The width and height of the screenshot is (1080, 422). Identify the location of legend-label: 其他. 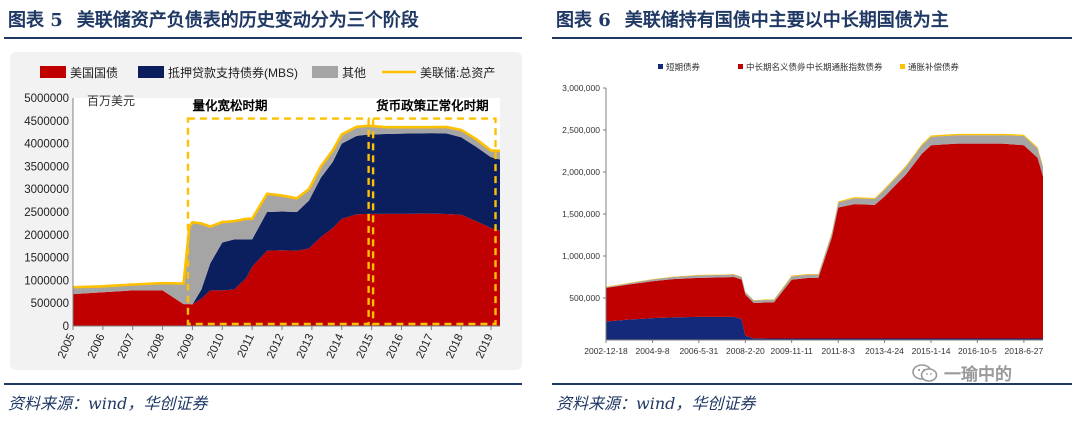
(354, 73).